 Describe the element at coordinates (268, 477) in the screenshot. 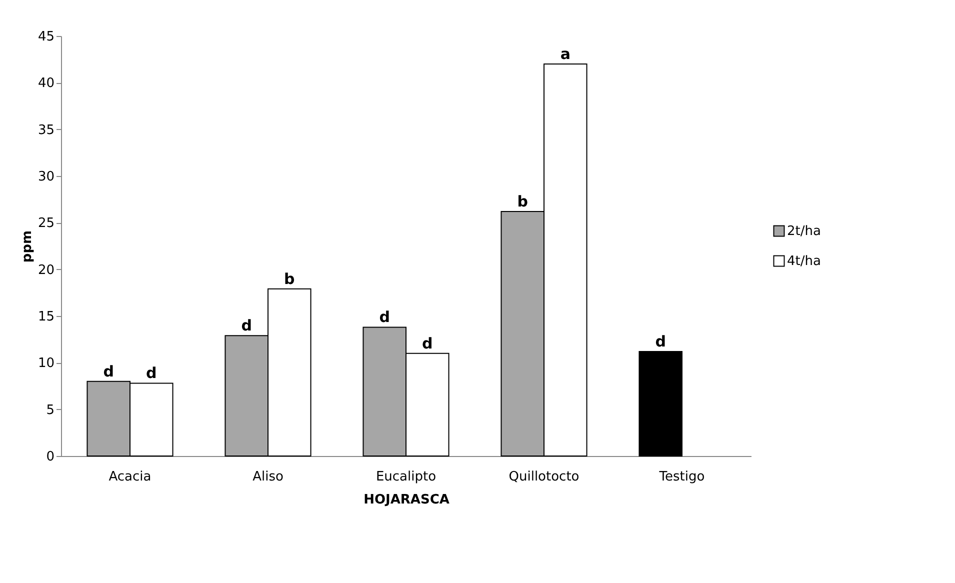

I see `x-tick-label: Aliso` at that location.